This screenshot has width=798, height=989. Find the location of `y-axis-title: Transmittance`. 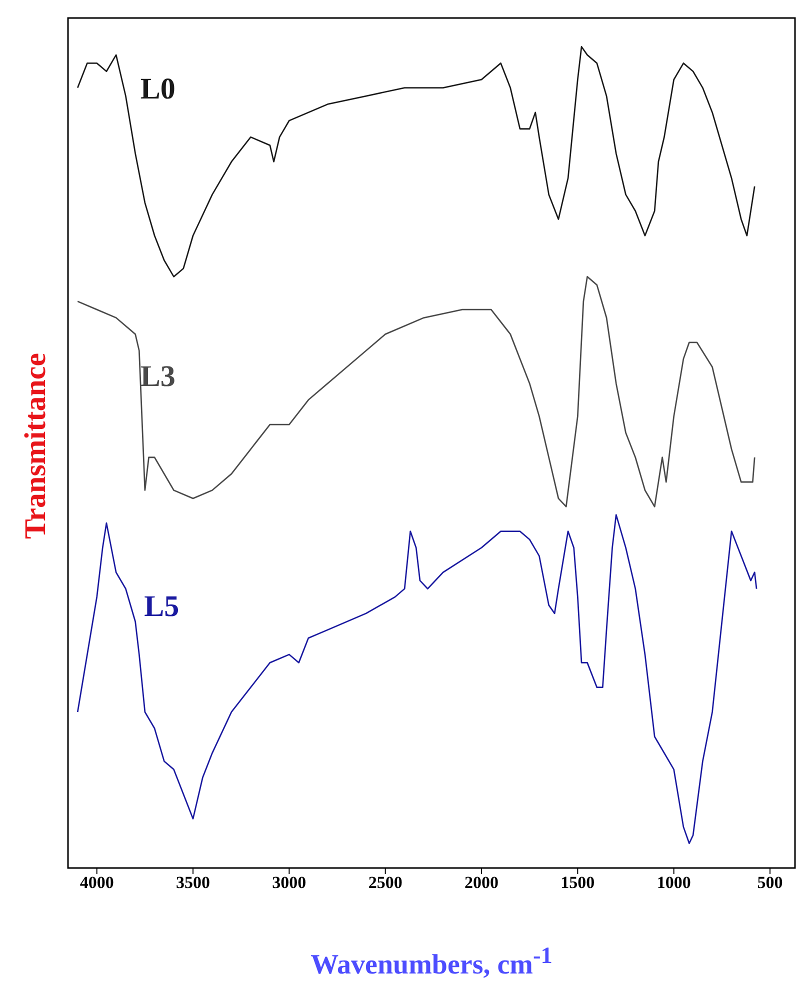

y-axis-title: Transmittance is located at coordinates (36, 445).